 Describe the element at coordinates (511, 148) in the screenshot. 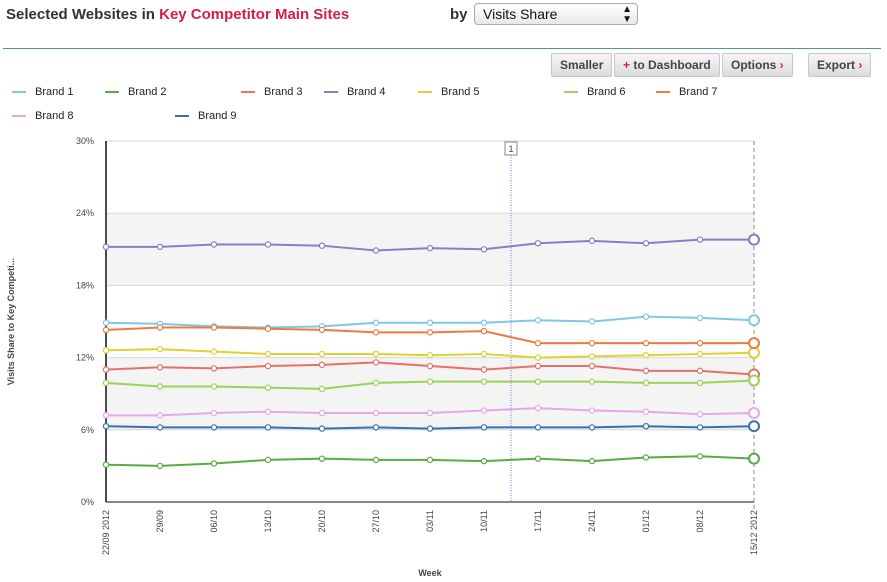

I see `event-marker-box` at that location.